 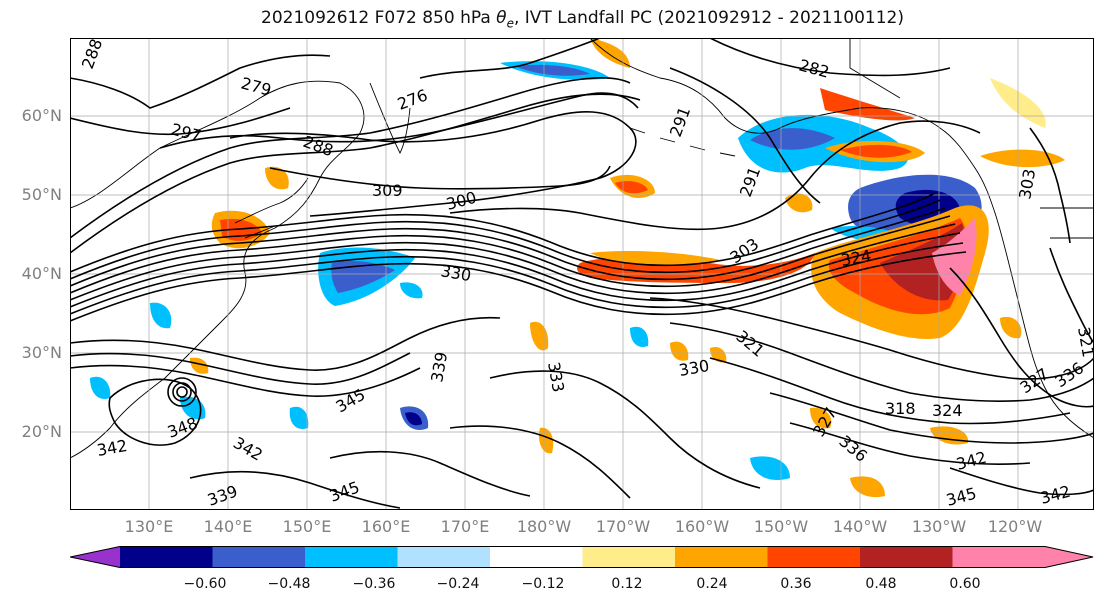 What do you see at coordinates (41, 194) in the screenshot?
I see `lat-label-50n: 50°N` at bounding box center [41, 194].